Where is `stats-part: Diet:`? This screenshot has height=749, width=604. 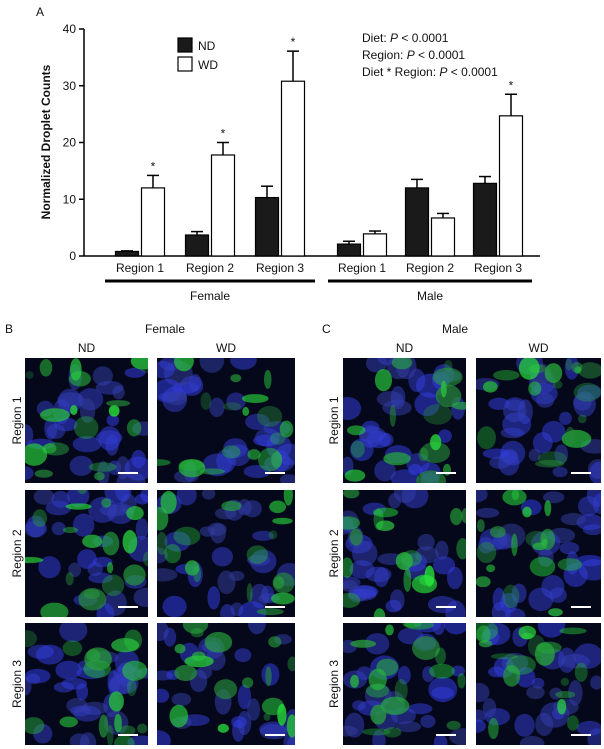
stats-part: Diet: is located at coordinates (376, 38).